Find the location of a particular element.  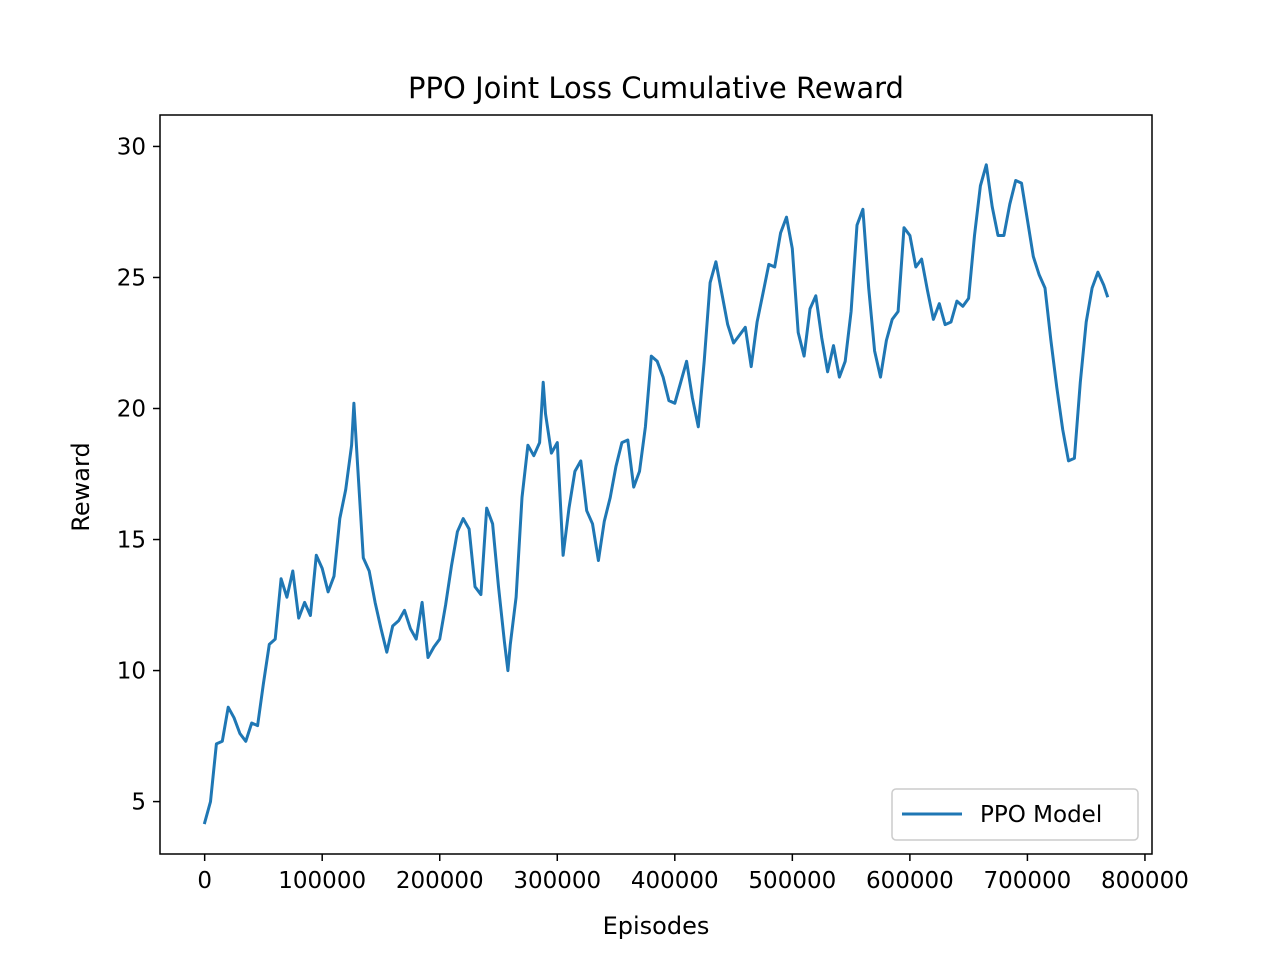

x-tick-label: 300000 is located at coordinates (557, 881).